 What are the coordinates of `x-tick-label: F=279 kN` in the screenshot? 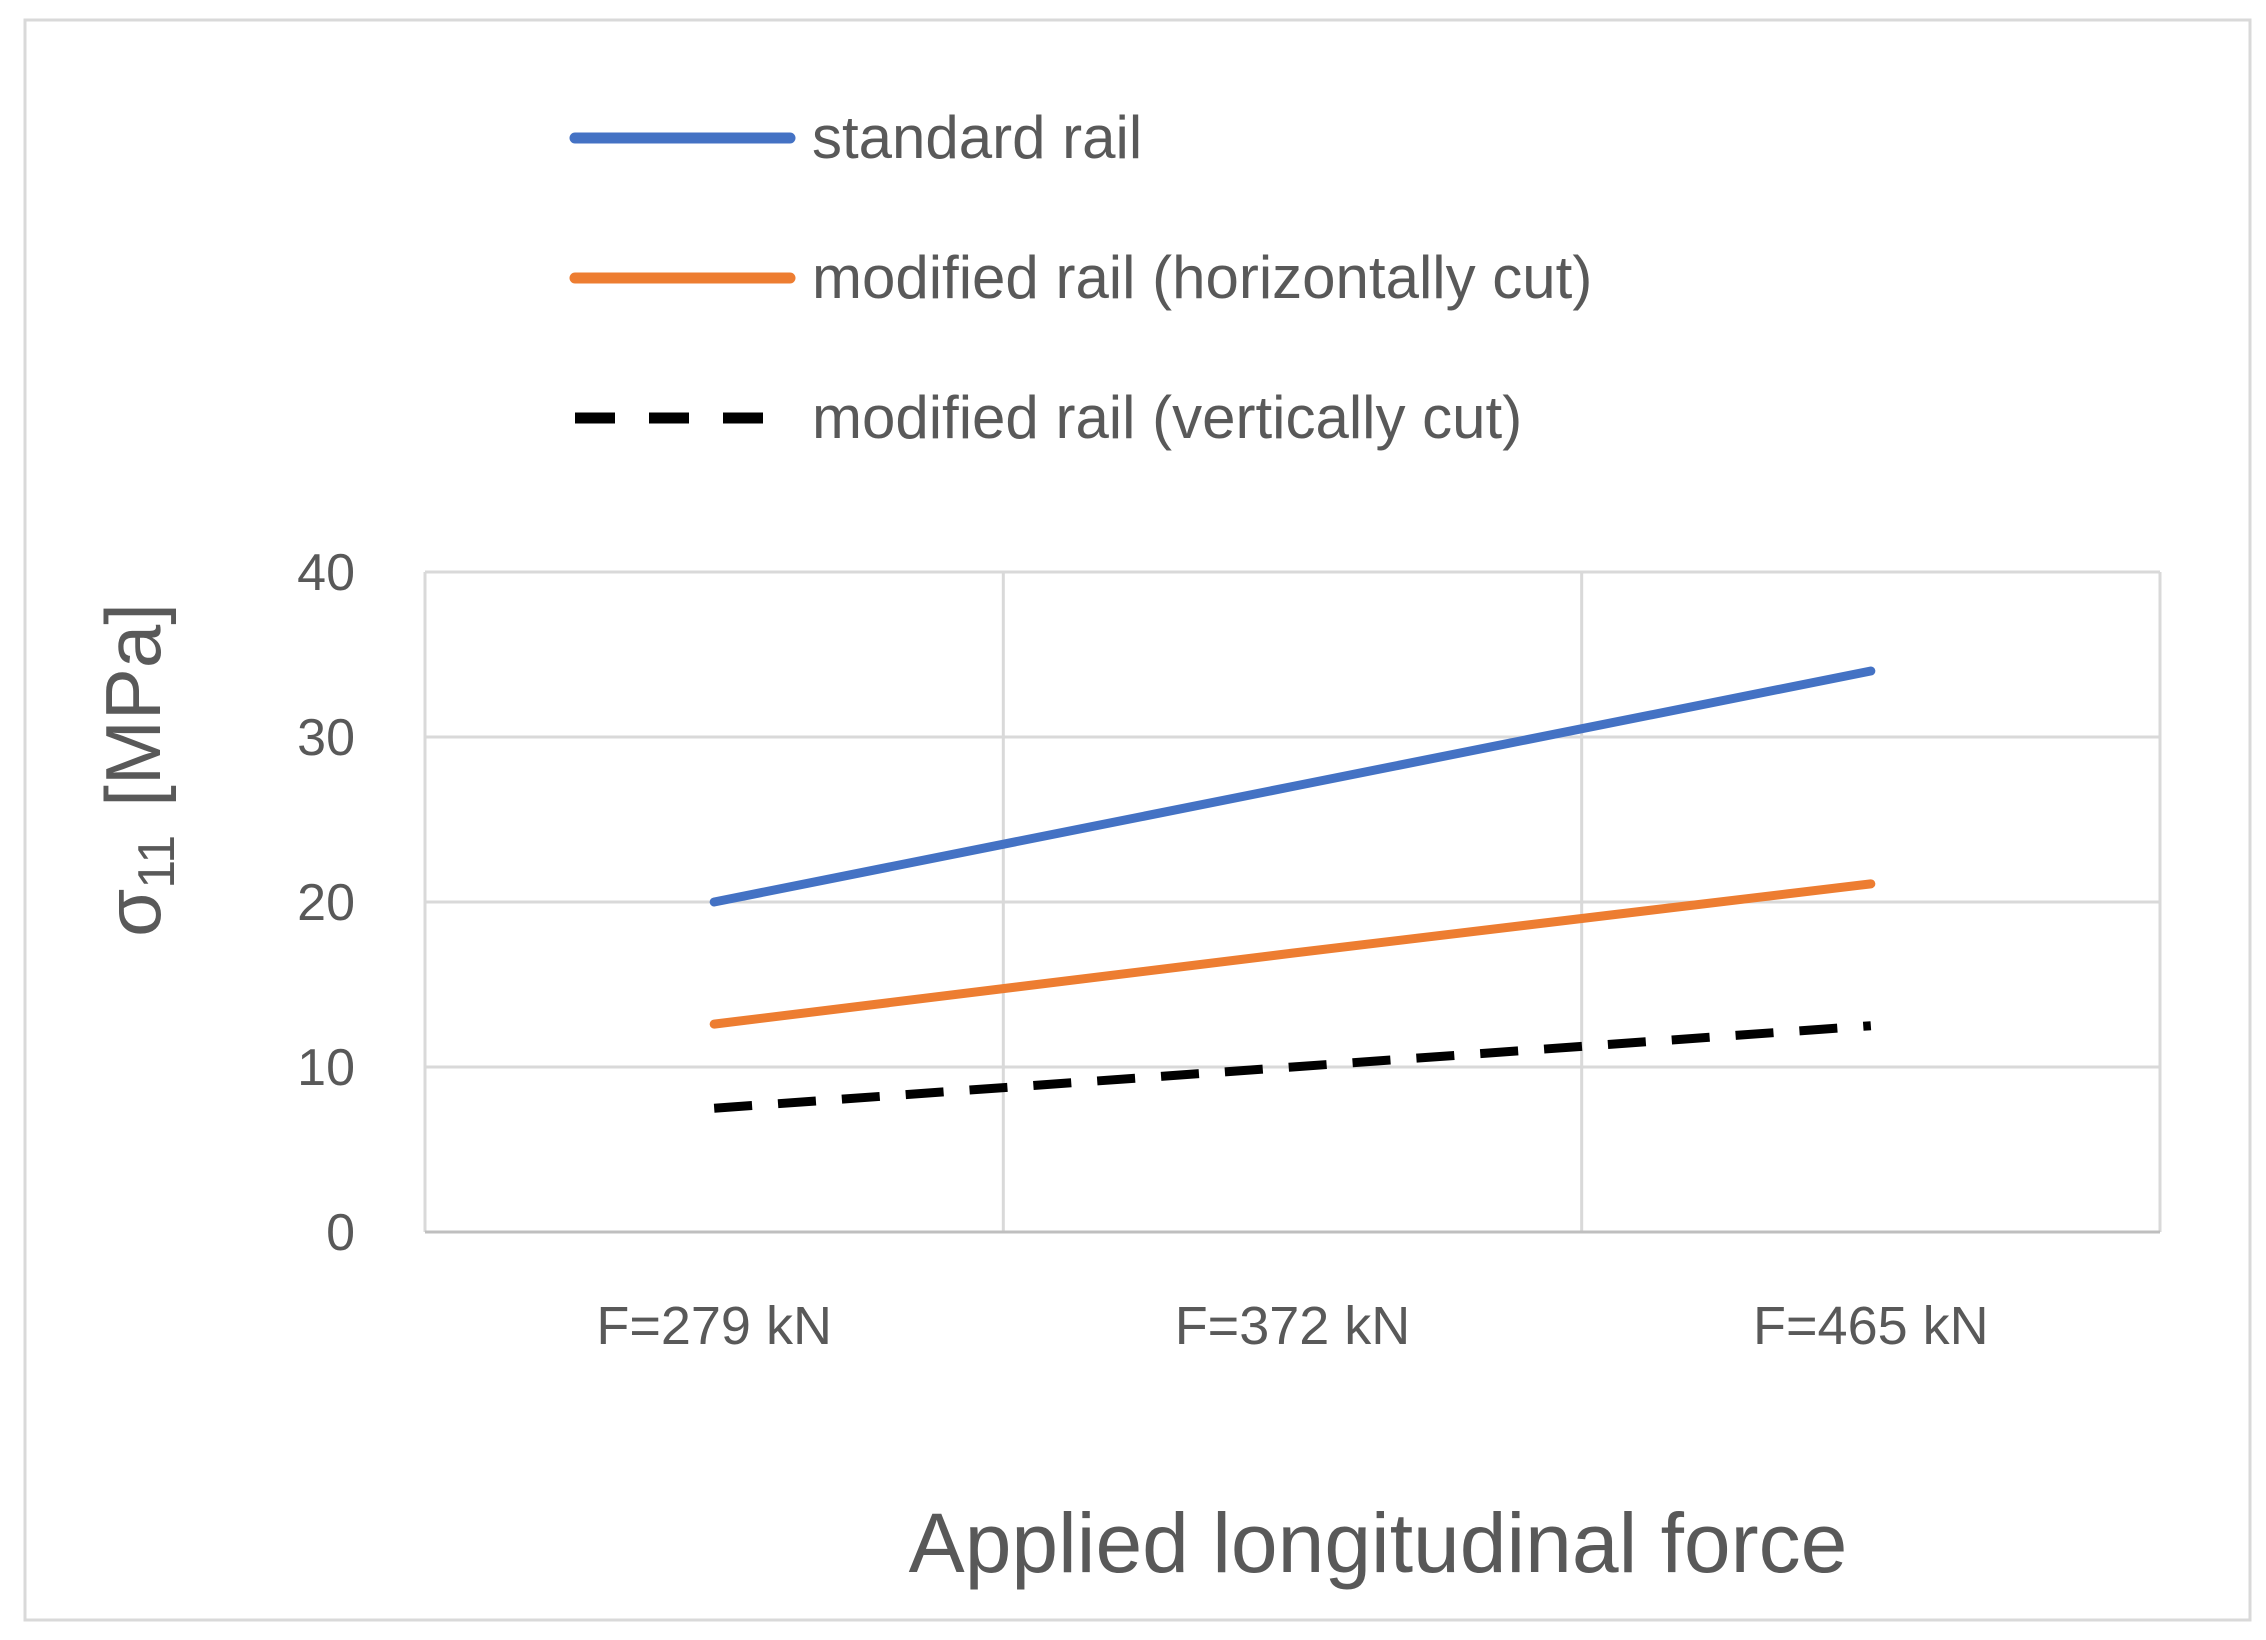 It's located at (714, 1326).